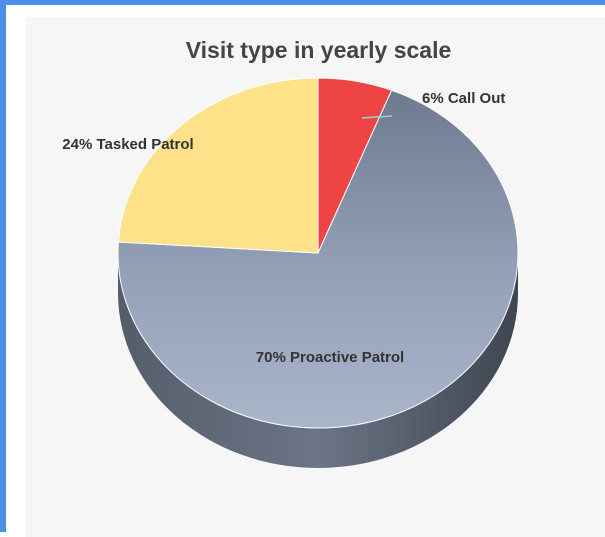 The image size is (605, 537). I want to click on leader-line-call-out, so click(377, 117).